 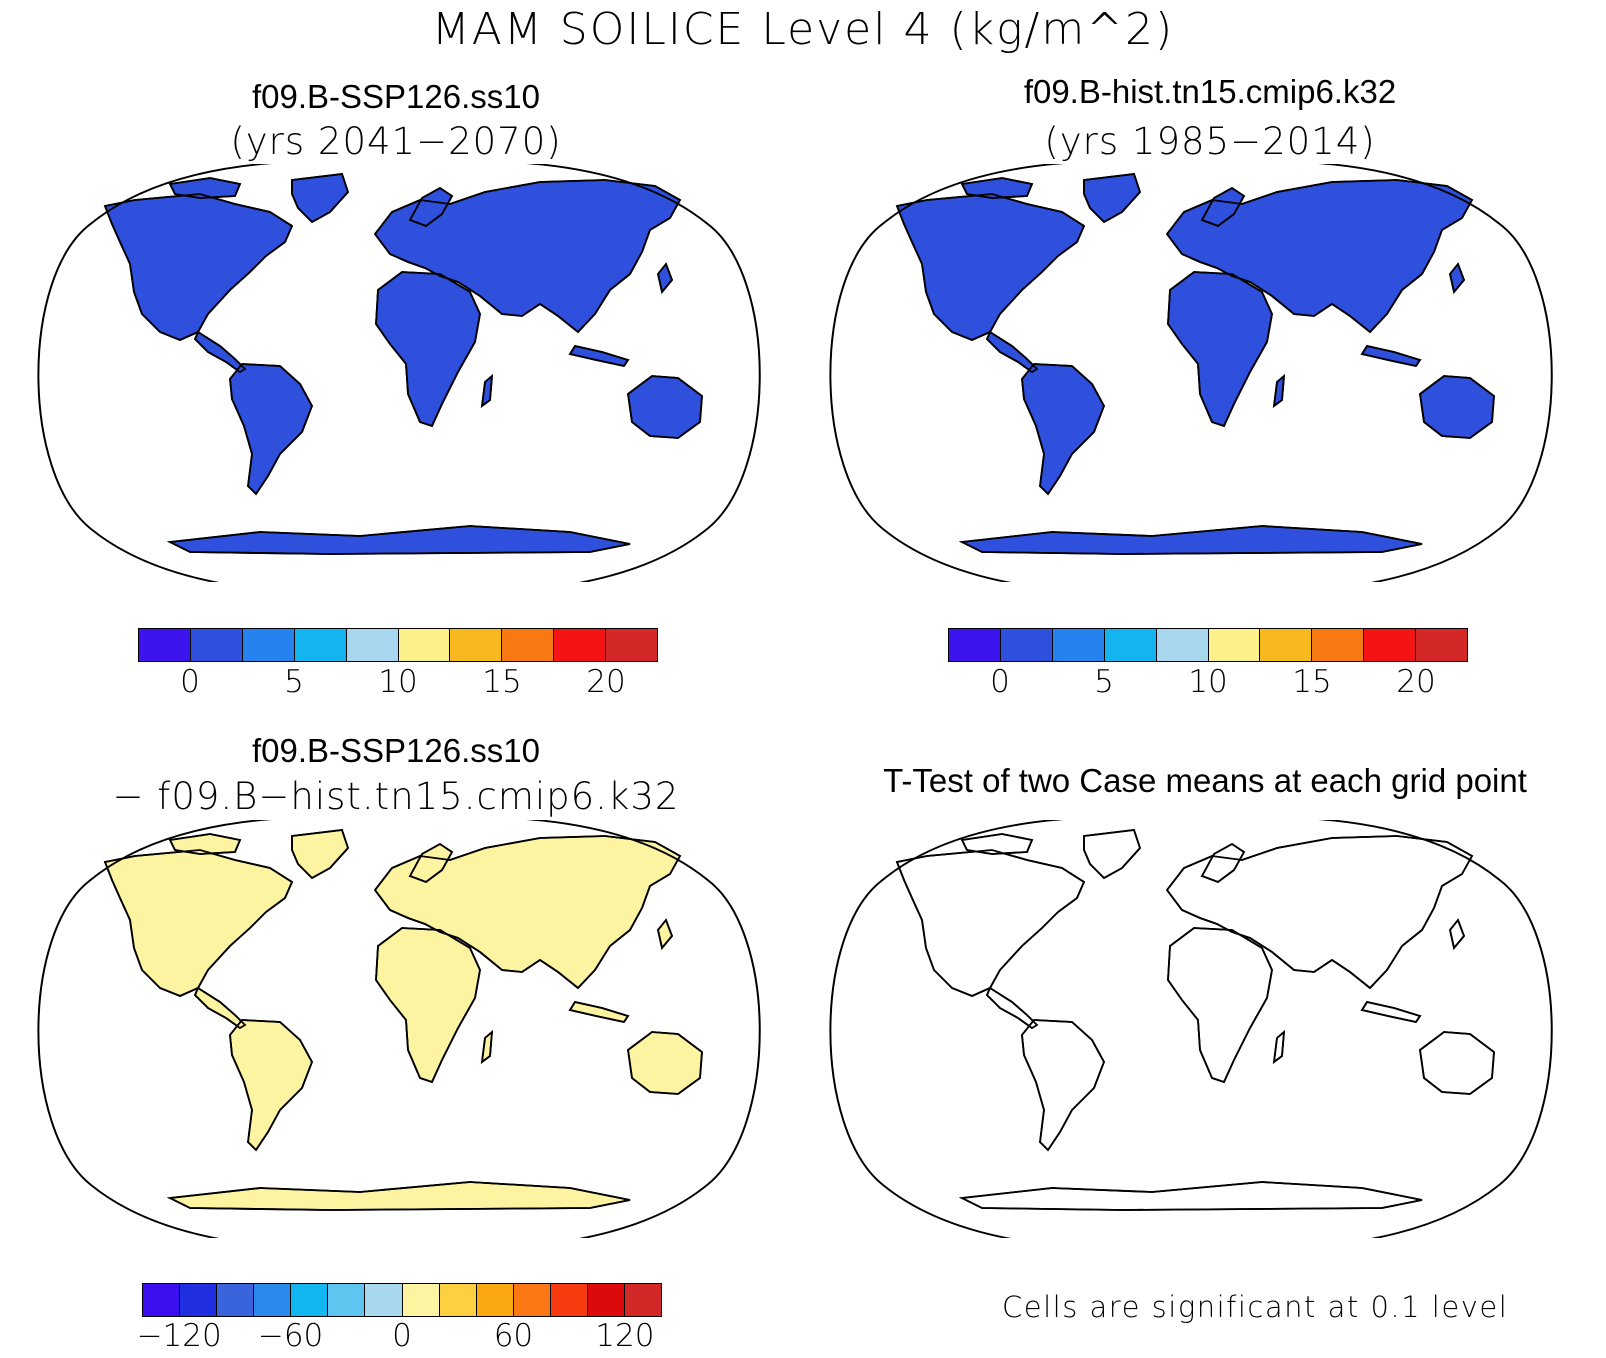 I want to click on colorbar-ticks-top-left: 0 5 10 15 20, so click(x=398, y=684).